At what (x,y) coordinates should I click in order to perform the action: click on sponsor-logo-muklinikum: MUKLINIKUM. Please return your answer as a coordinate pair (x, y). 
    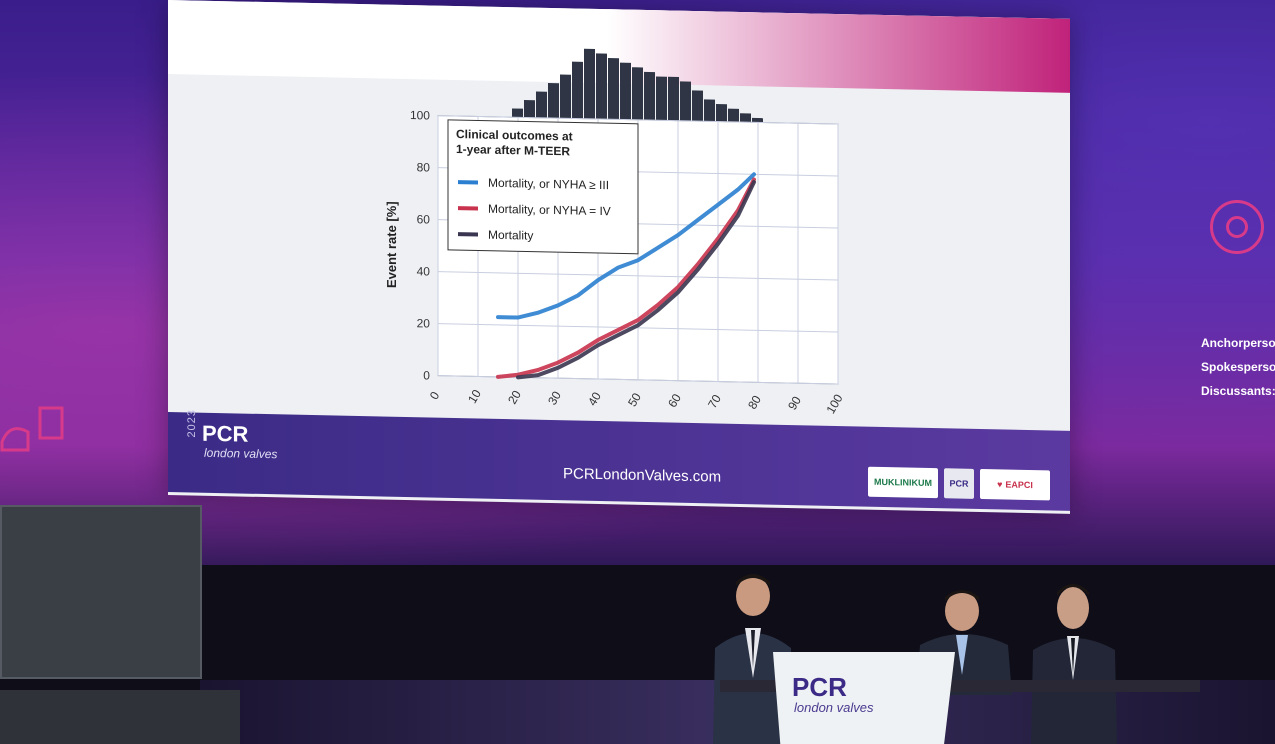
    Looking at the image, I should click on (903, 482).